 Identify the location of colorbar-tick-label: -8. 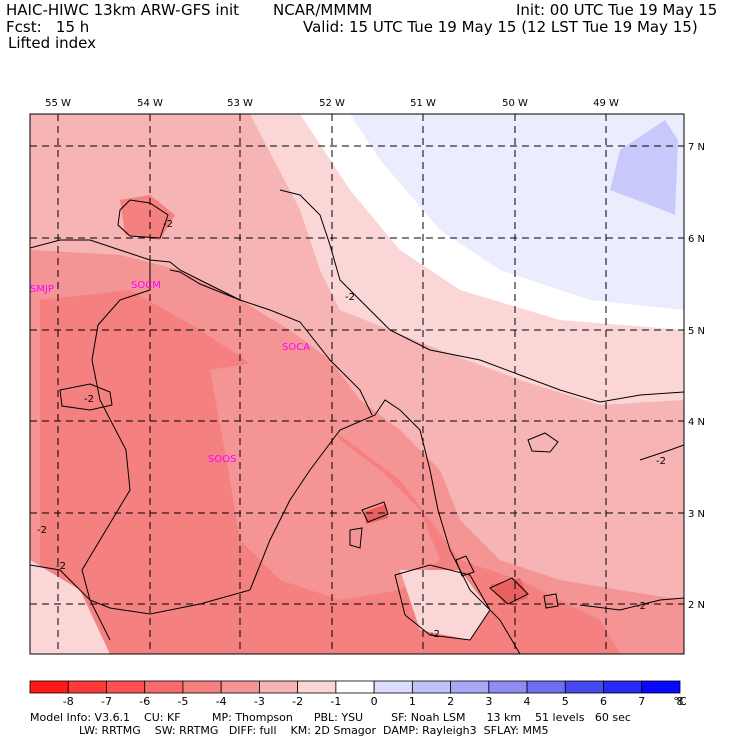
(68, 701).